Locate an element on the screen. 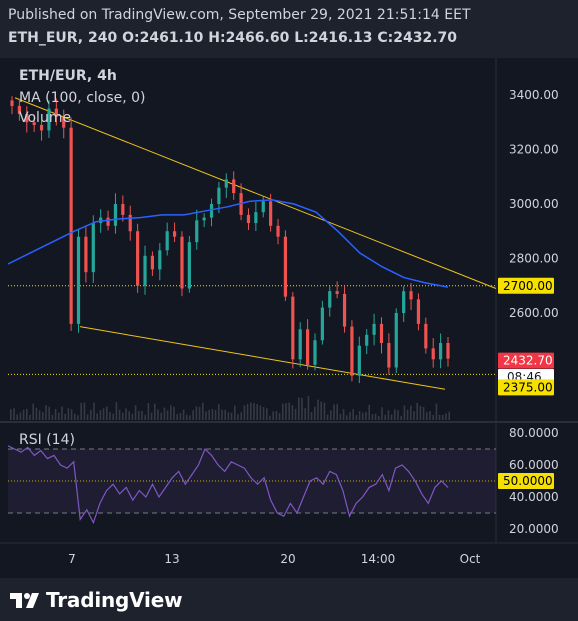 This screenshot has height=621, width=578. time-tick-label: 14:00 is located at coordinates (378, 559).